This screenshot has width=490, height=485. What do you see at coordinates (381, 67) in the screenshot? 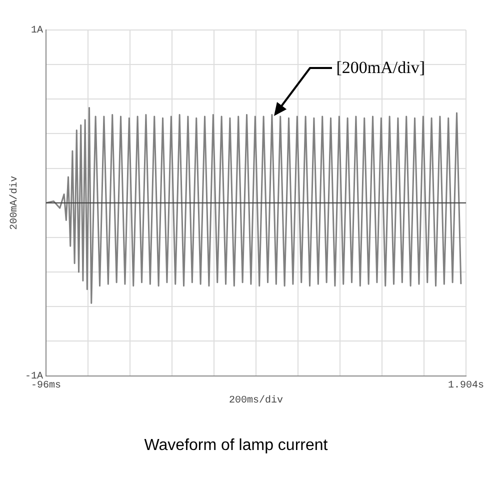
I see `annotation: [200mA/div]` at bounding box center [381, 67].